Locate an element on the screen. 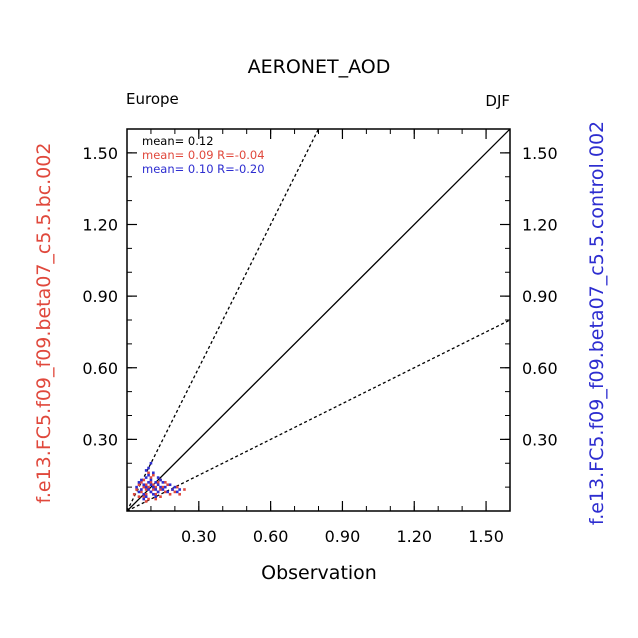 Image resolution: width=638 pixels, height=638 pixels. y-tick-label-left: 0.30 is located at coordinates (100, 439).